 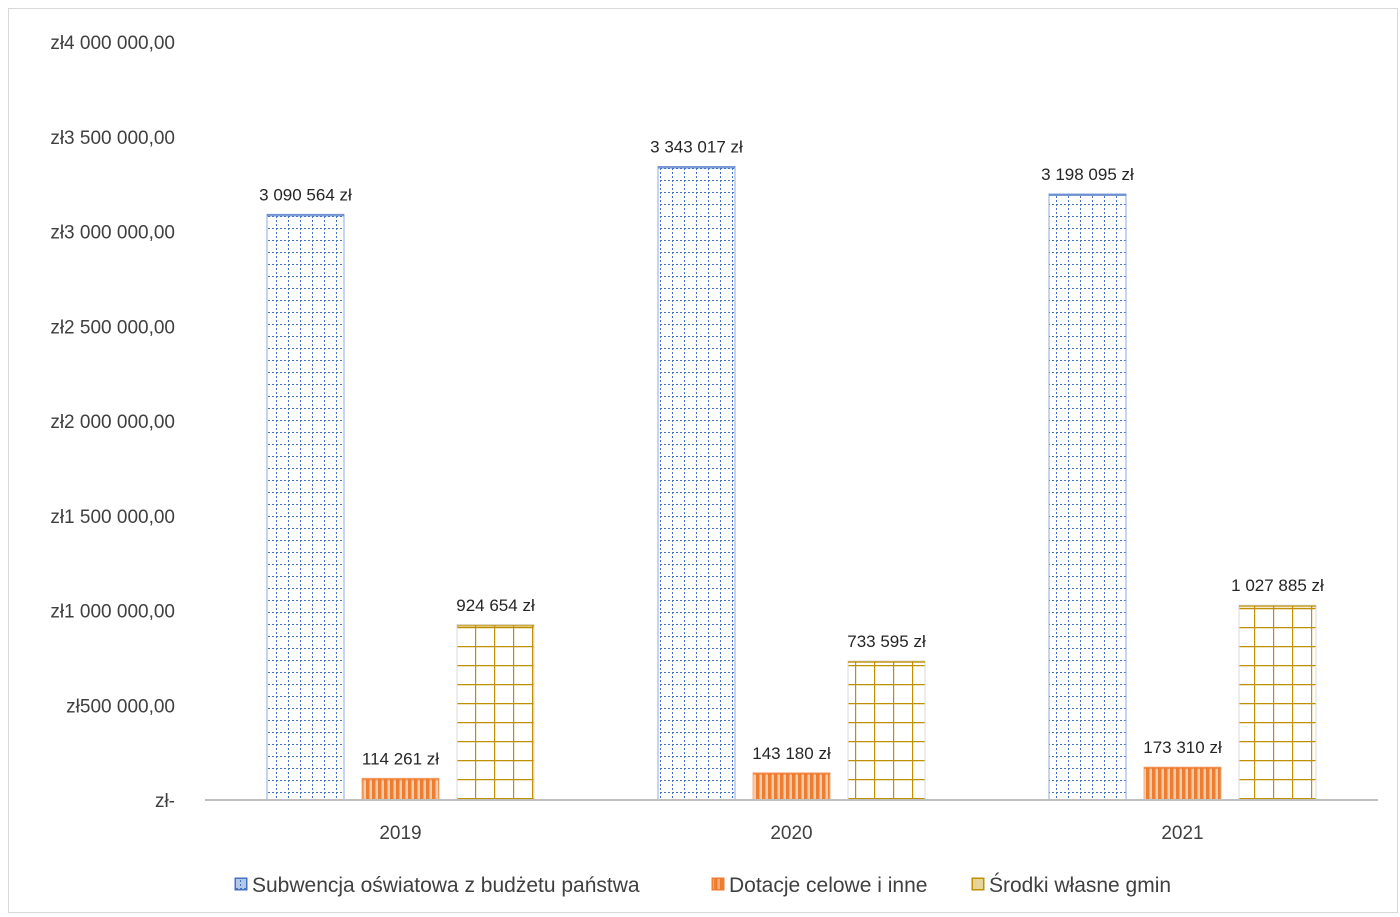 What do you see at coordinates (446, 885) in the screenshot?
I see `legend-label: Subwencja oświatowa z budżetu państwa` at bounding box center [446, 885].